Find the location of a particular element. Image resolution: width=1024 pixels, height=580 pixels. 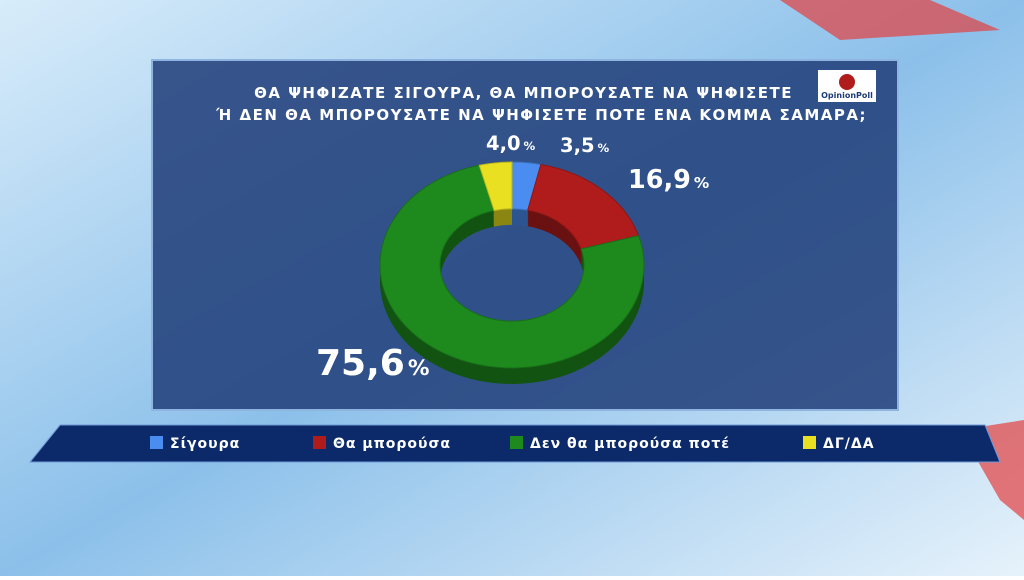

legend-label: Δεν θα μπορούσα ποτέ is located at coordinates (630, 444).